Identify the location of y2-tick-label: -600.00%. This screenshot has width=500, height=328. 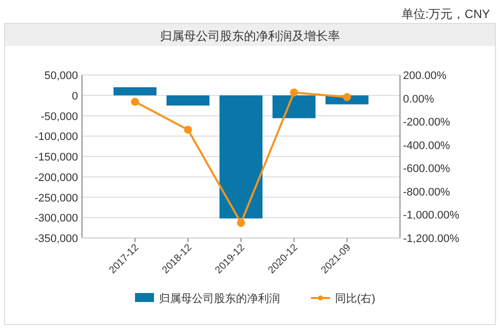
(426, 169).